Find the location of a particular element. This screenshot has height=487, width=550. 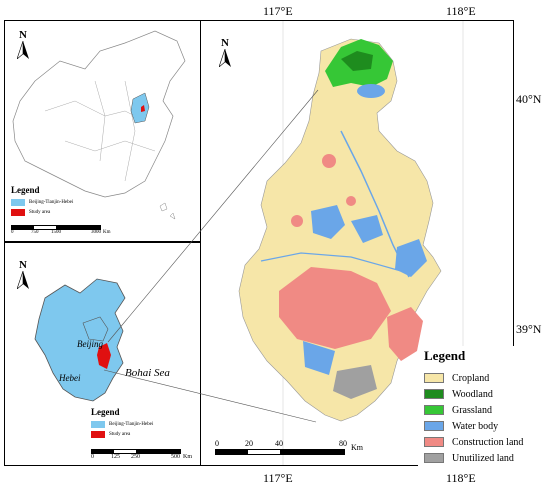

lat-label-40: 40°N is located at coordinates (529, 99).